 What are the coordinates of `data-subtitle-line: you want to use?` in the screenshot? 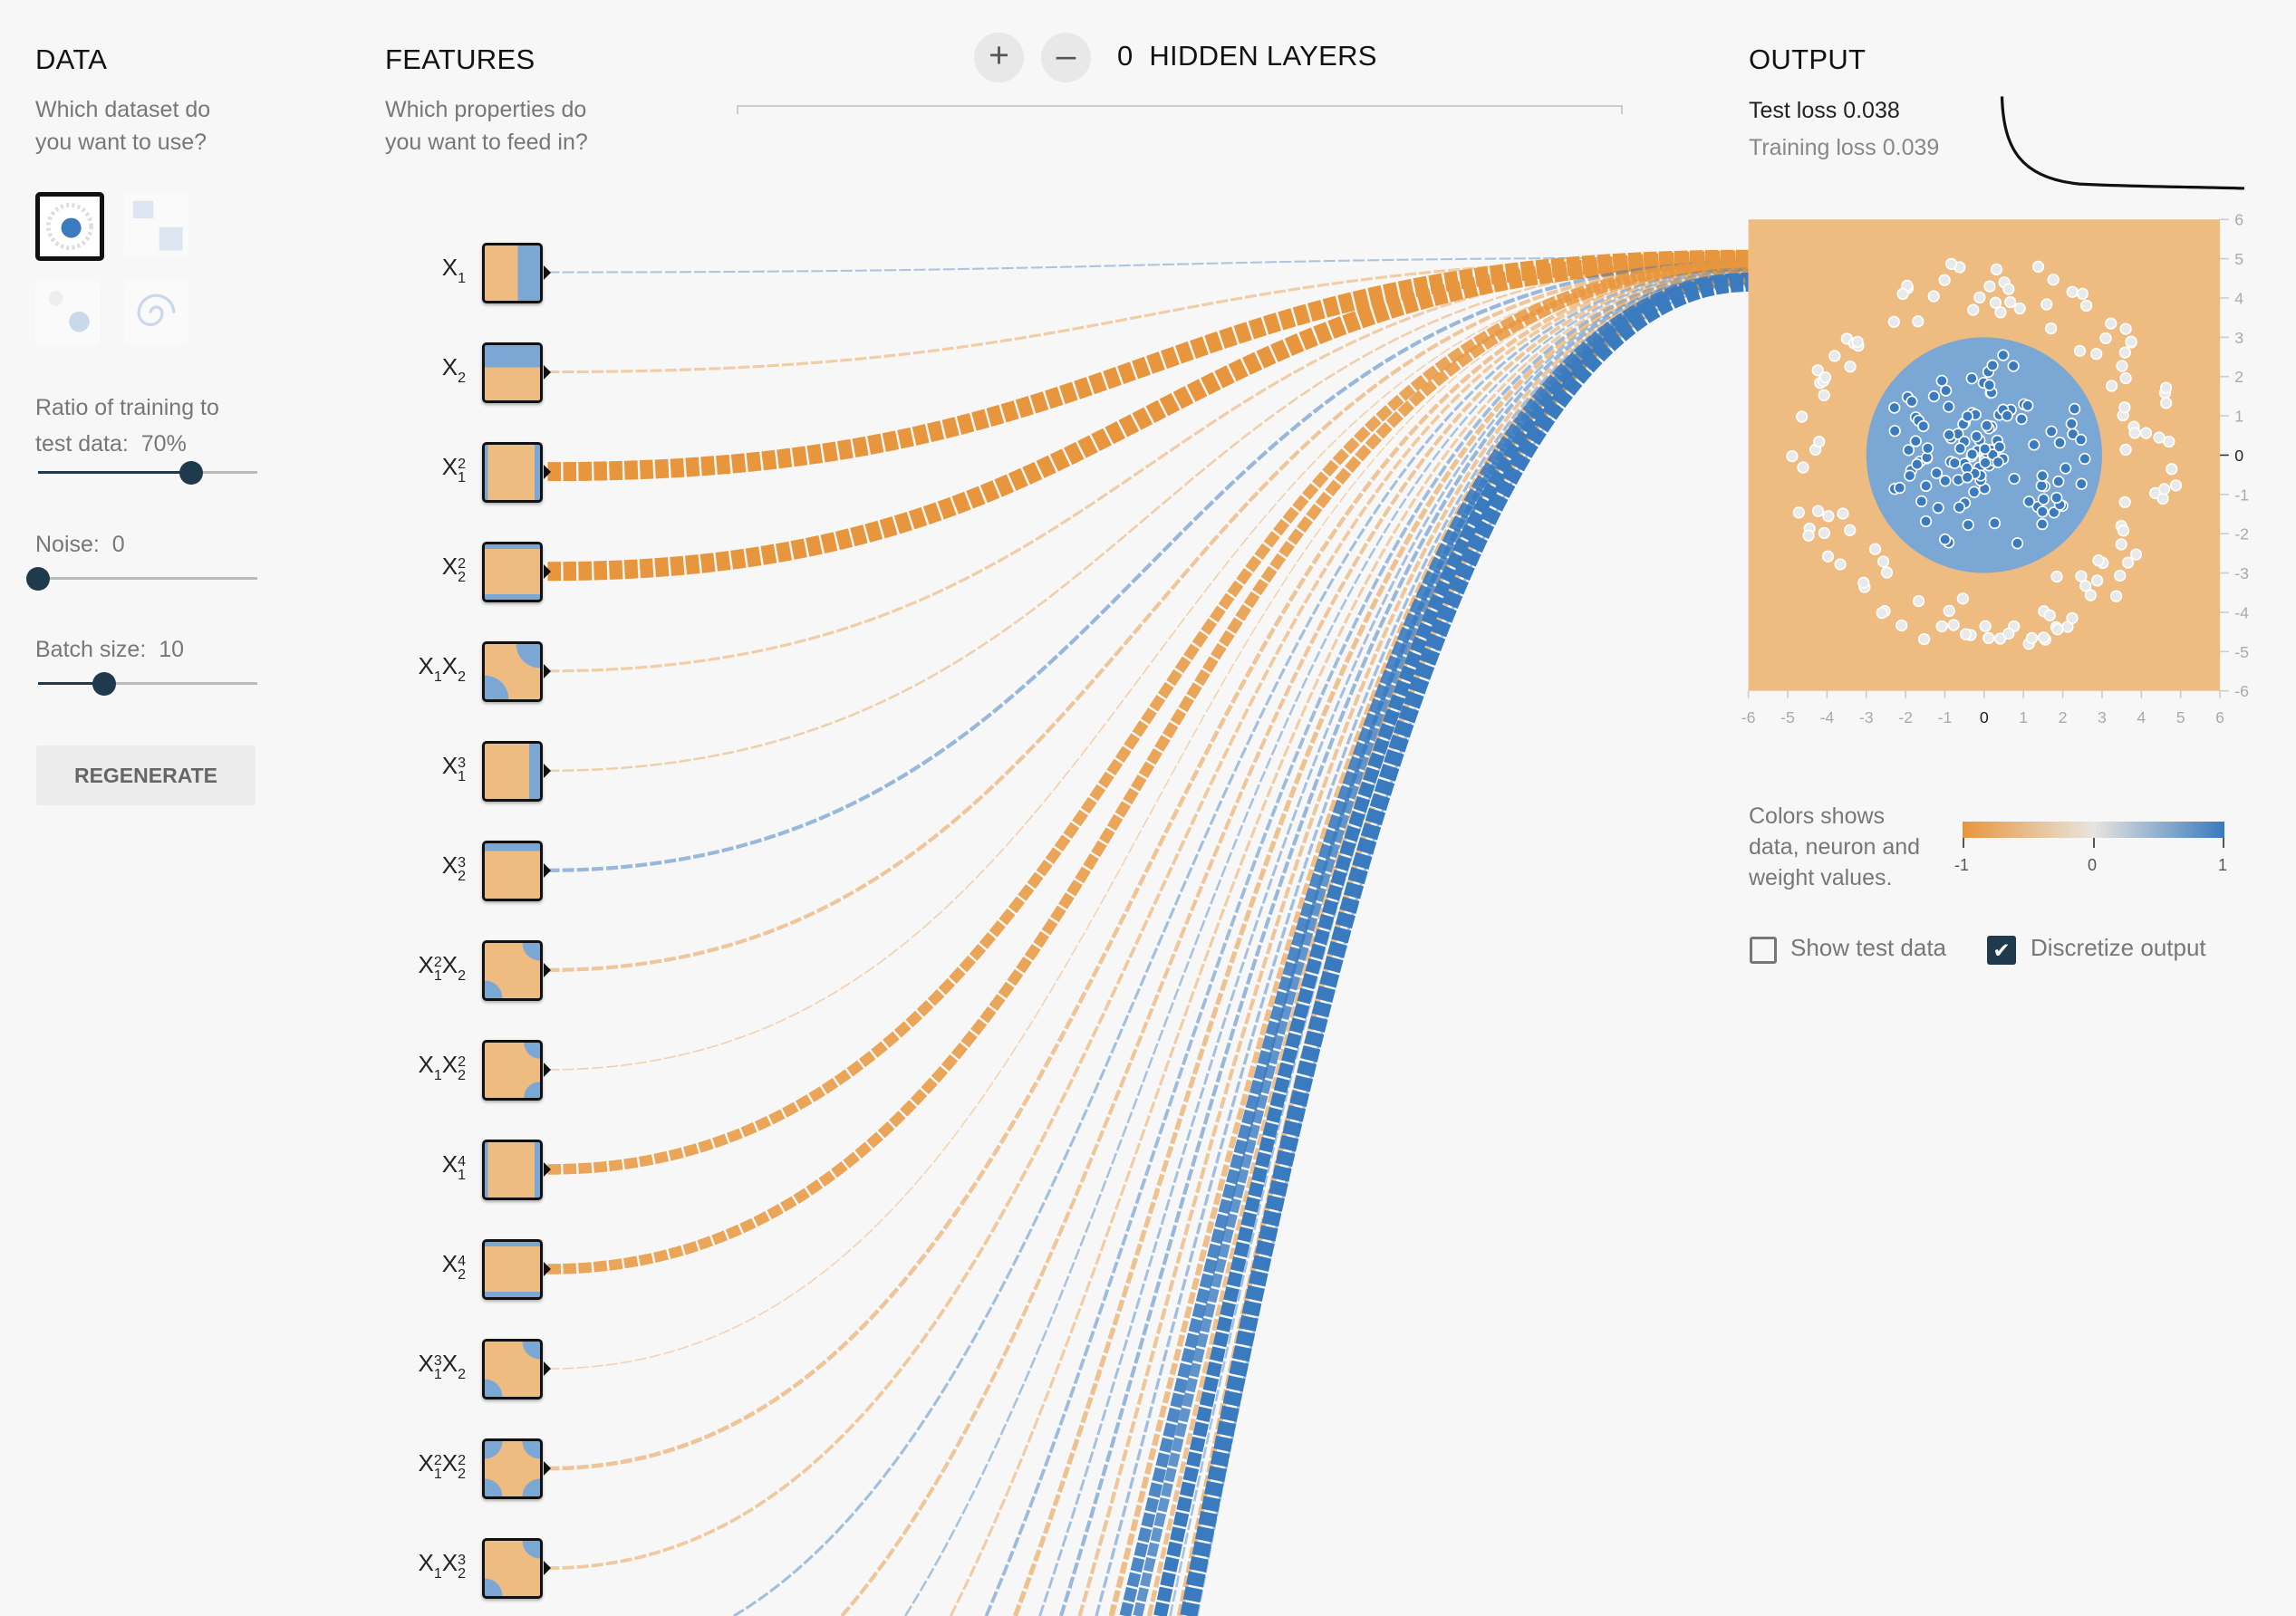 It's located at (121, 143).